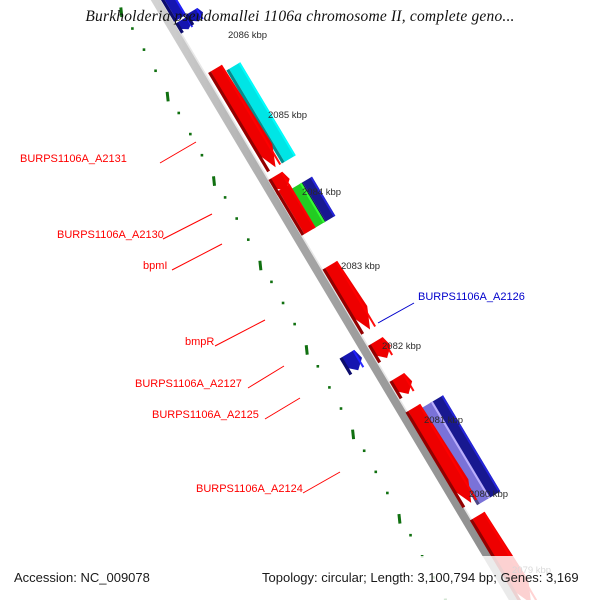 Image resolution: width=600 pixels, height=600 pixels. I want to click on ruler-tick-label: 2084 kbp, so click(322, 192).